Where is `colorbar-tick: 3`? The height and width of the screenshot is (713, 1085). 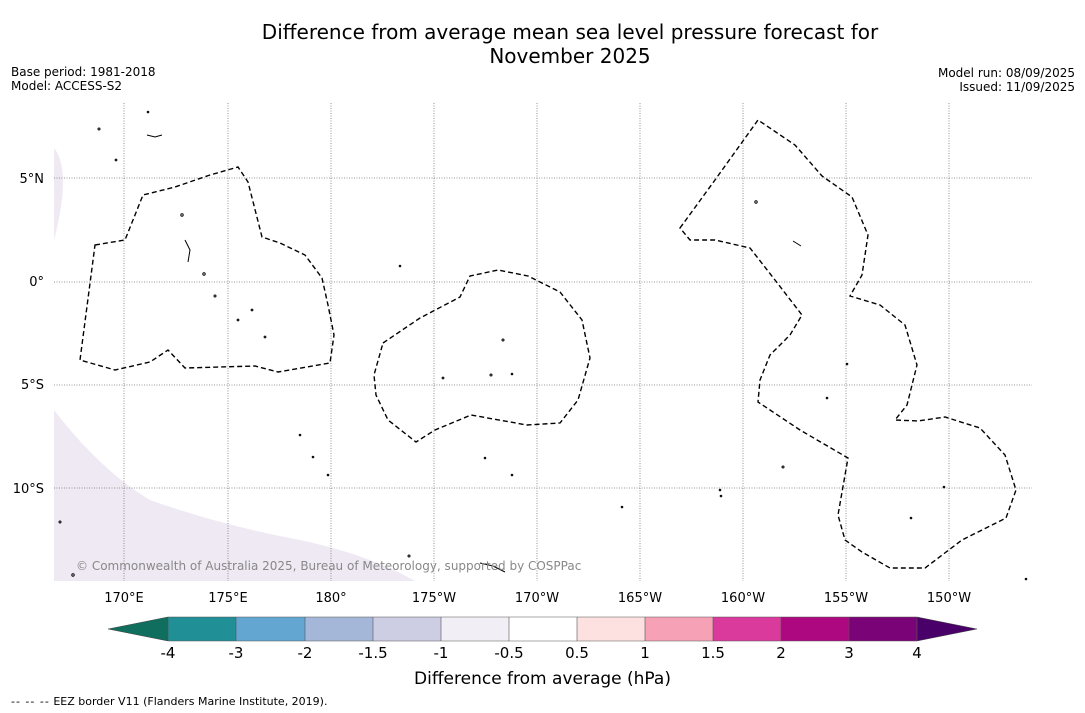 colorbar-tick: 3 is located at coordinates (849, 653).